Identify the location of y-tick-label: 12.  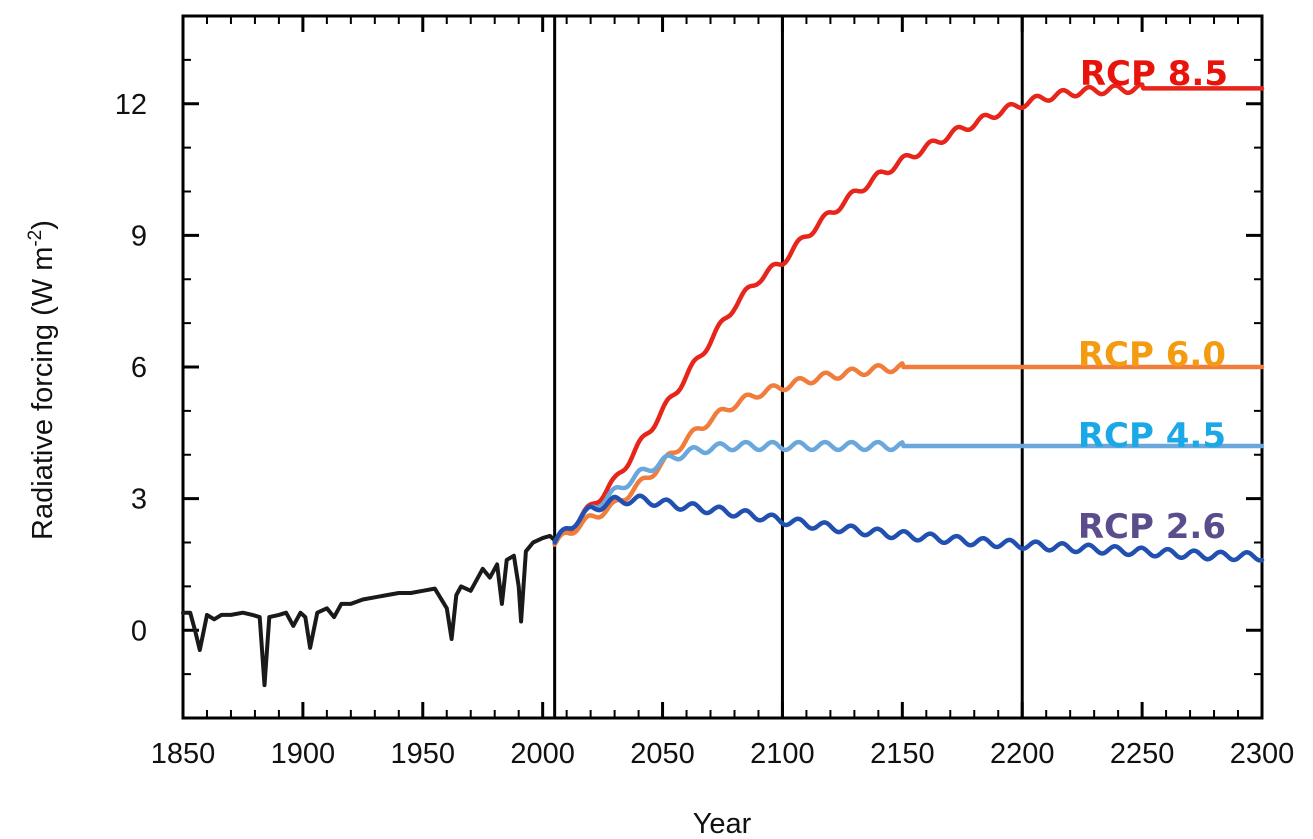
(131, 105).